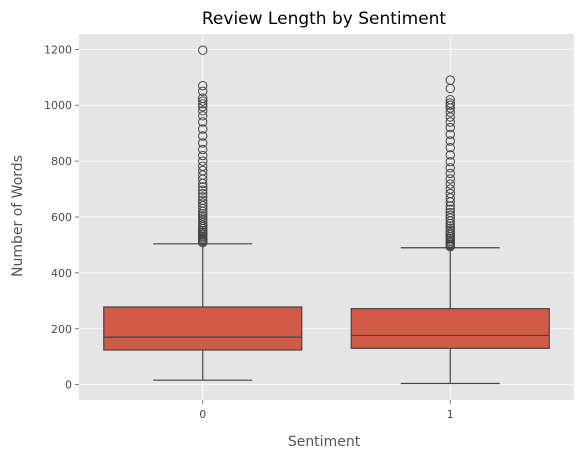 The width and height of the screenshot is (584, 460). I want to click on x-axis-label: Sentiment, so click(324, 442).